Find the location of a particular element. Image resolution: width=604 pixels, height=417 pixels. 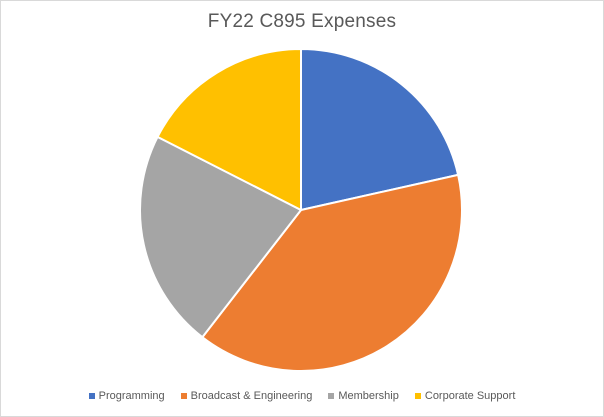

legend-item-programming: Programming is located at coordinates (126, 396).